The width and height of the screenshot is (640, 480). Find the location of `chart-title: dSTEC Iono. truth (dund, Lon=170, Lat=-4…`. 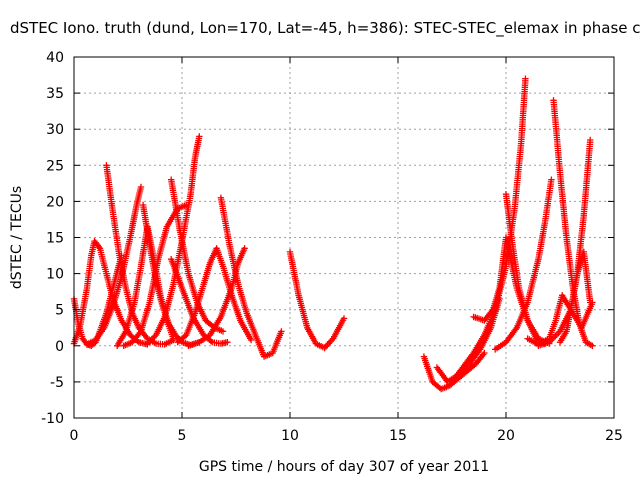

chart-title: dSTEC Iono. truth (dund, Lon=170, Lat=-4… is located at coordinates (325, 28).